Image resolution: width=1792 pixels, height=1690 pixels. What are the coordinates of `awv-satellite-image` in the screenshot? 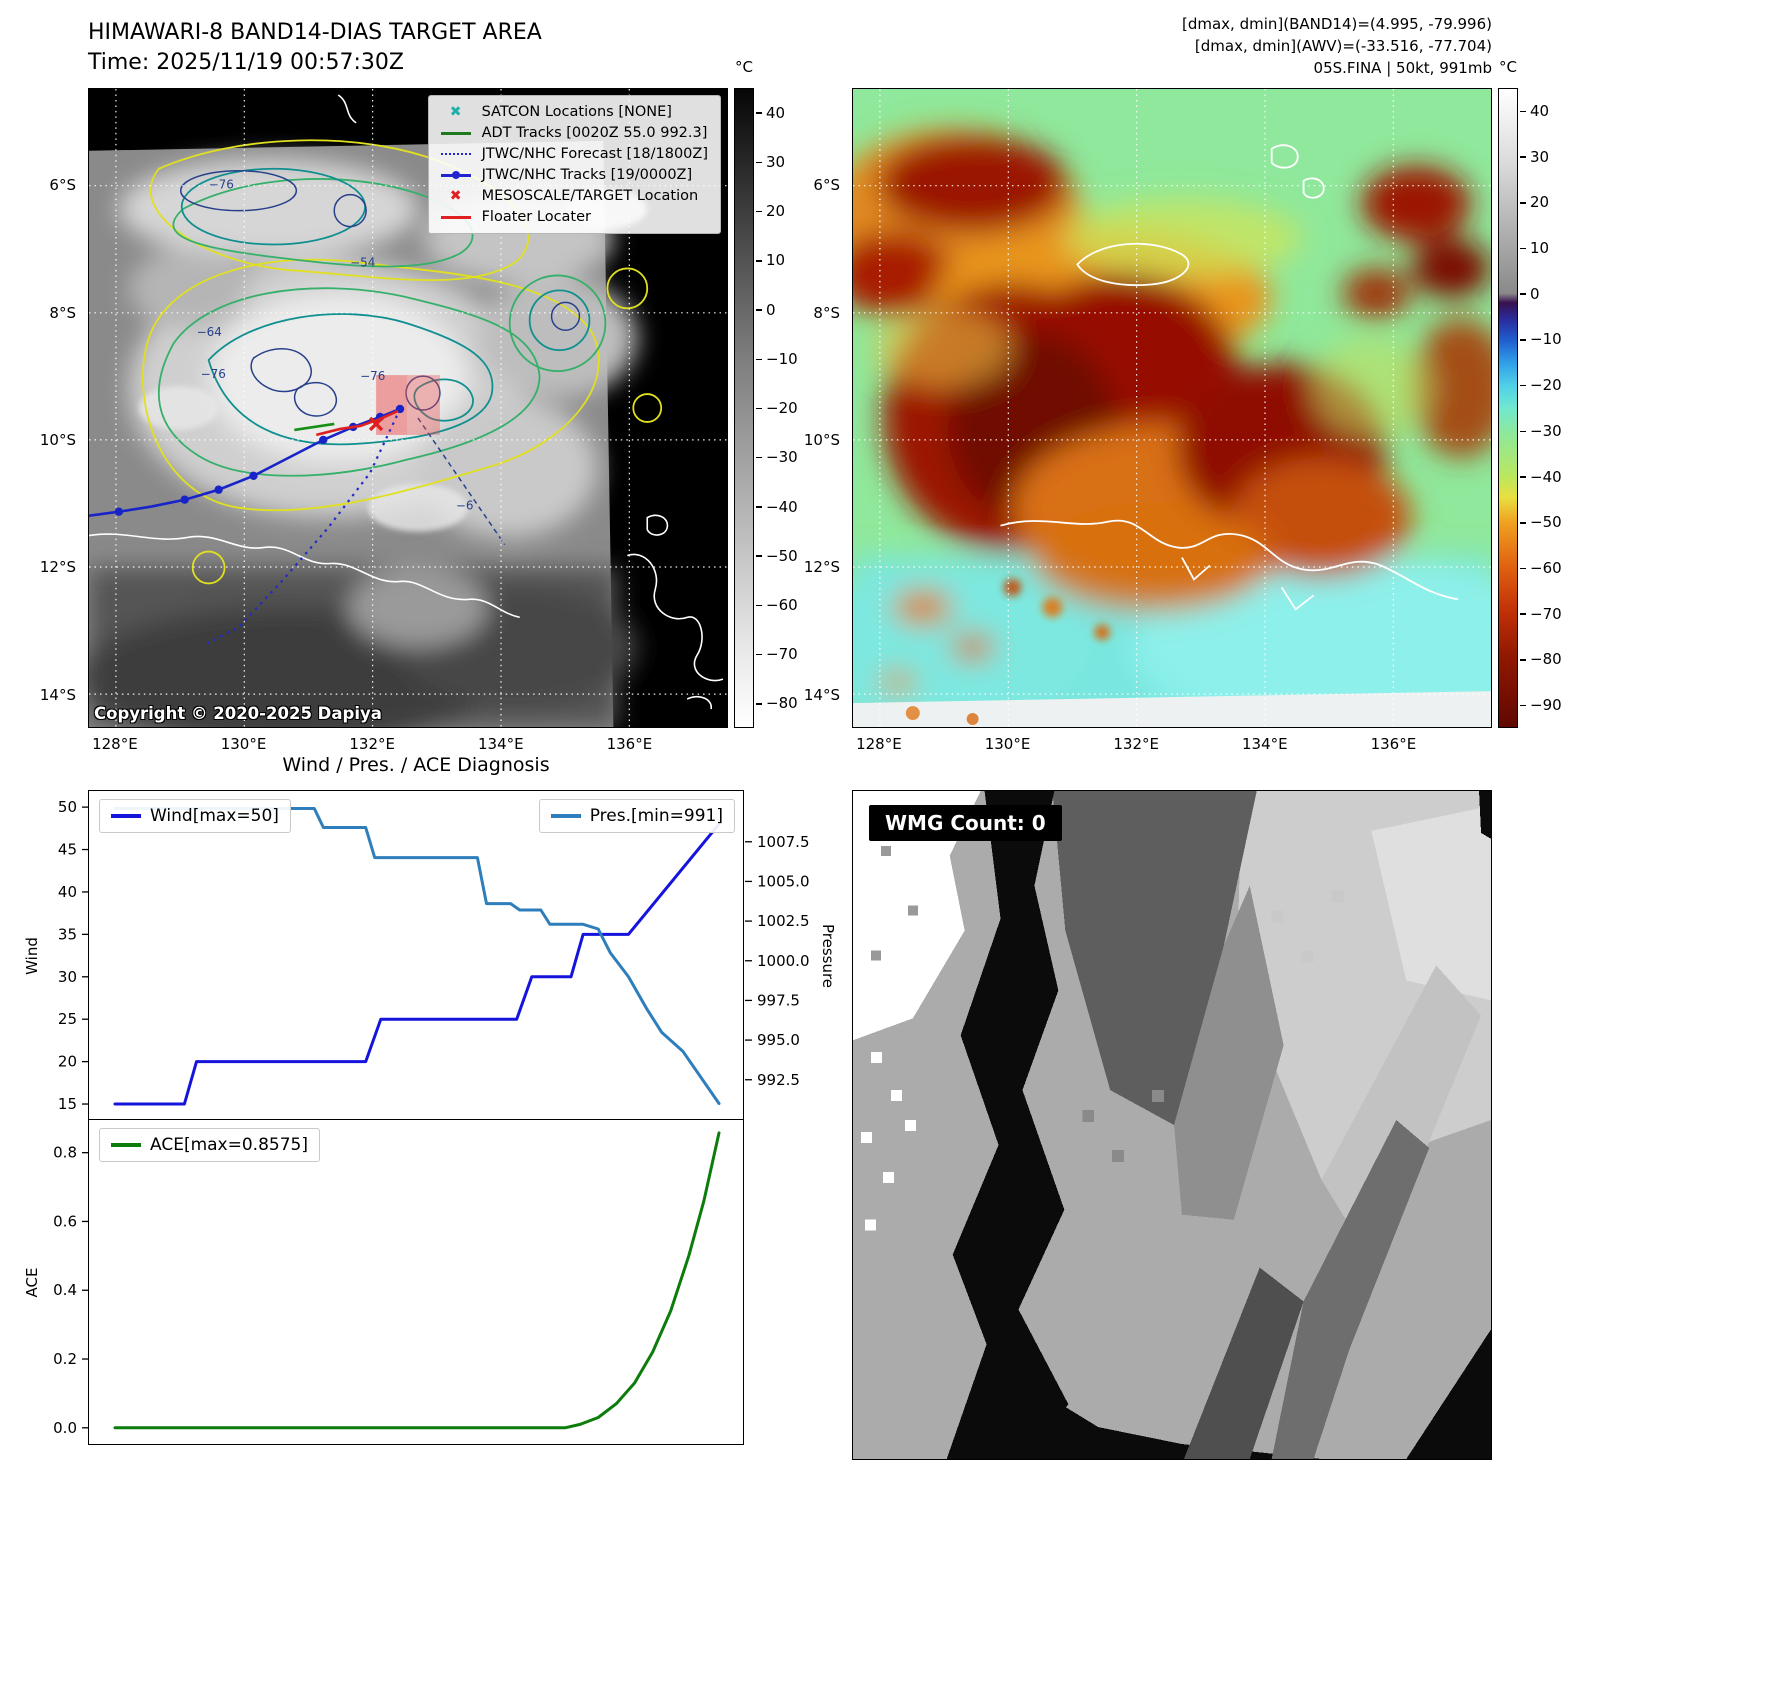 It's located at (1172, 408).